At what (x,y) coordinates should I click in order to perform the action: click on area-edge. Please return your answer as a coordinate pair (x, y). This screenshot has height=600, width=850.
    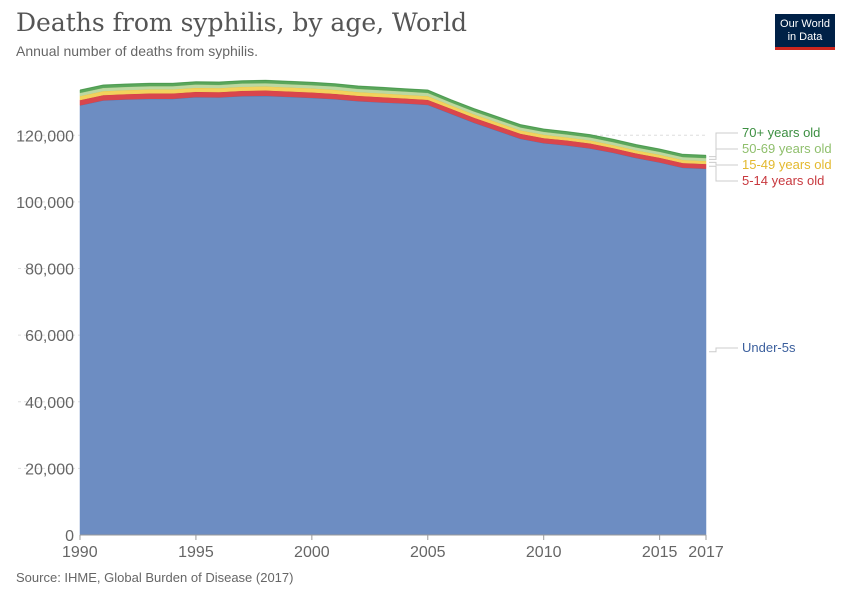
    Looking at the image, I should click on (393, 117).